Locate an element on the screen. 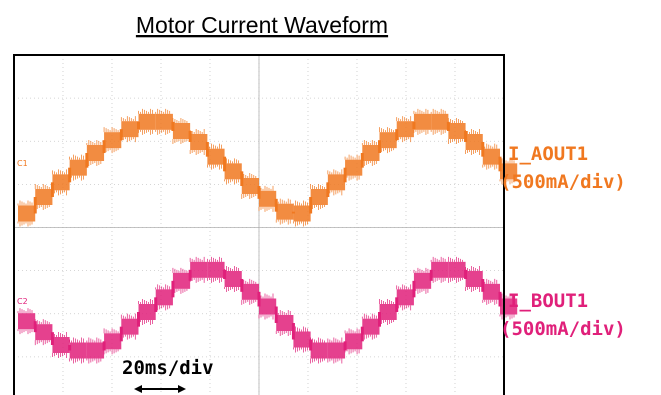 This screenshot has height=395, width=661. time-scale-arrowhead-left is located at coordinates (138, 389).